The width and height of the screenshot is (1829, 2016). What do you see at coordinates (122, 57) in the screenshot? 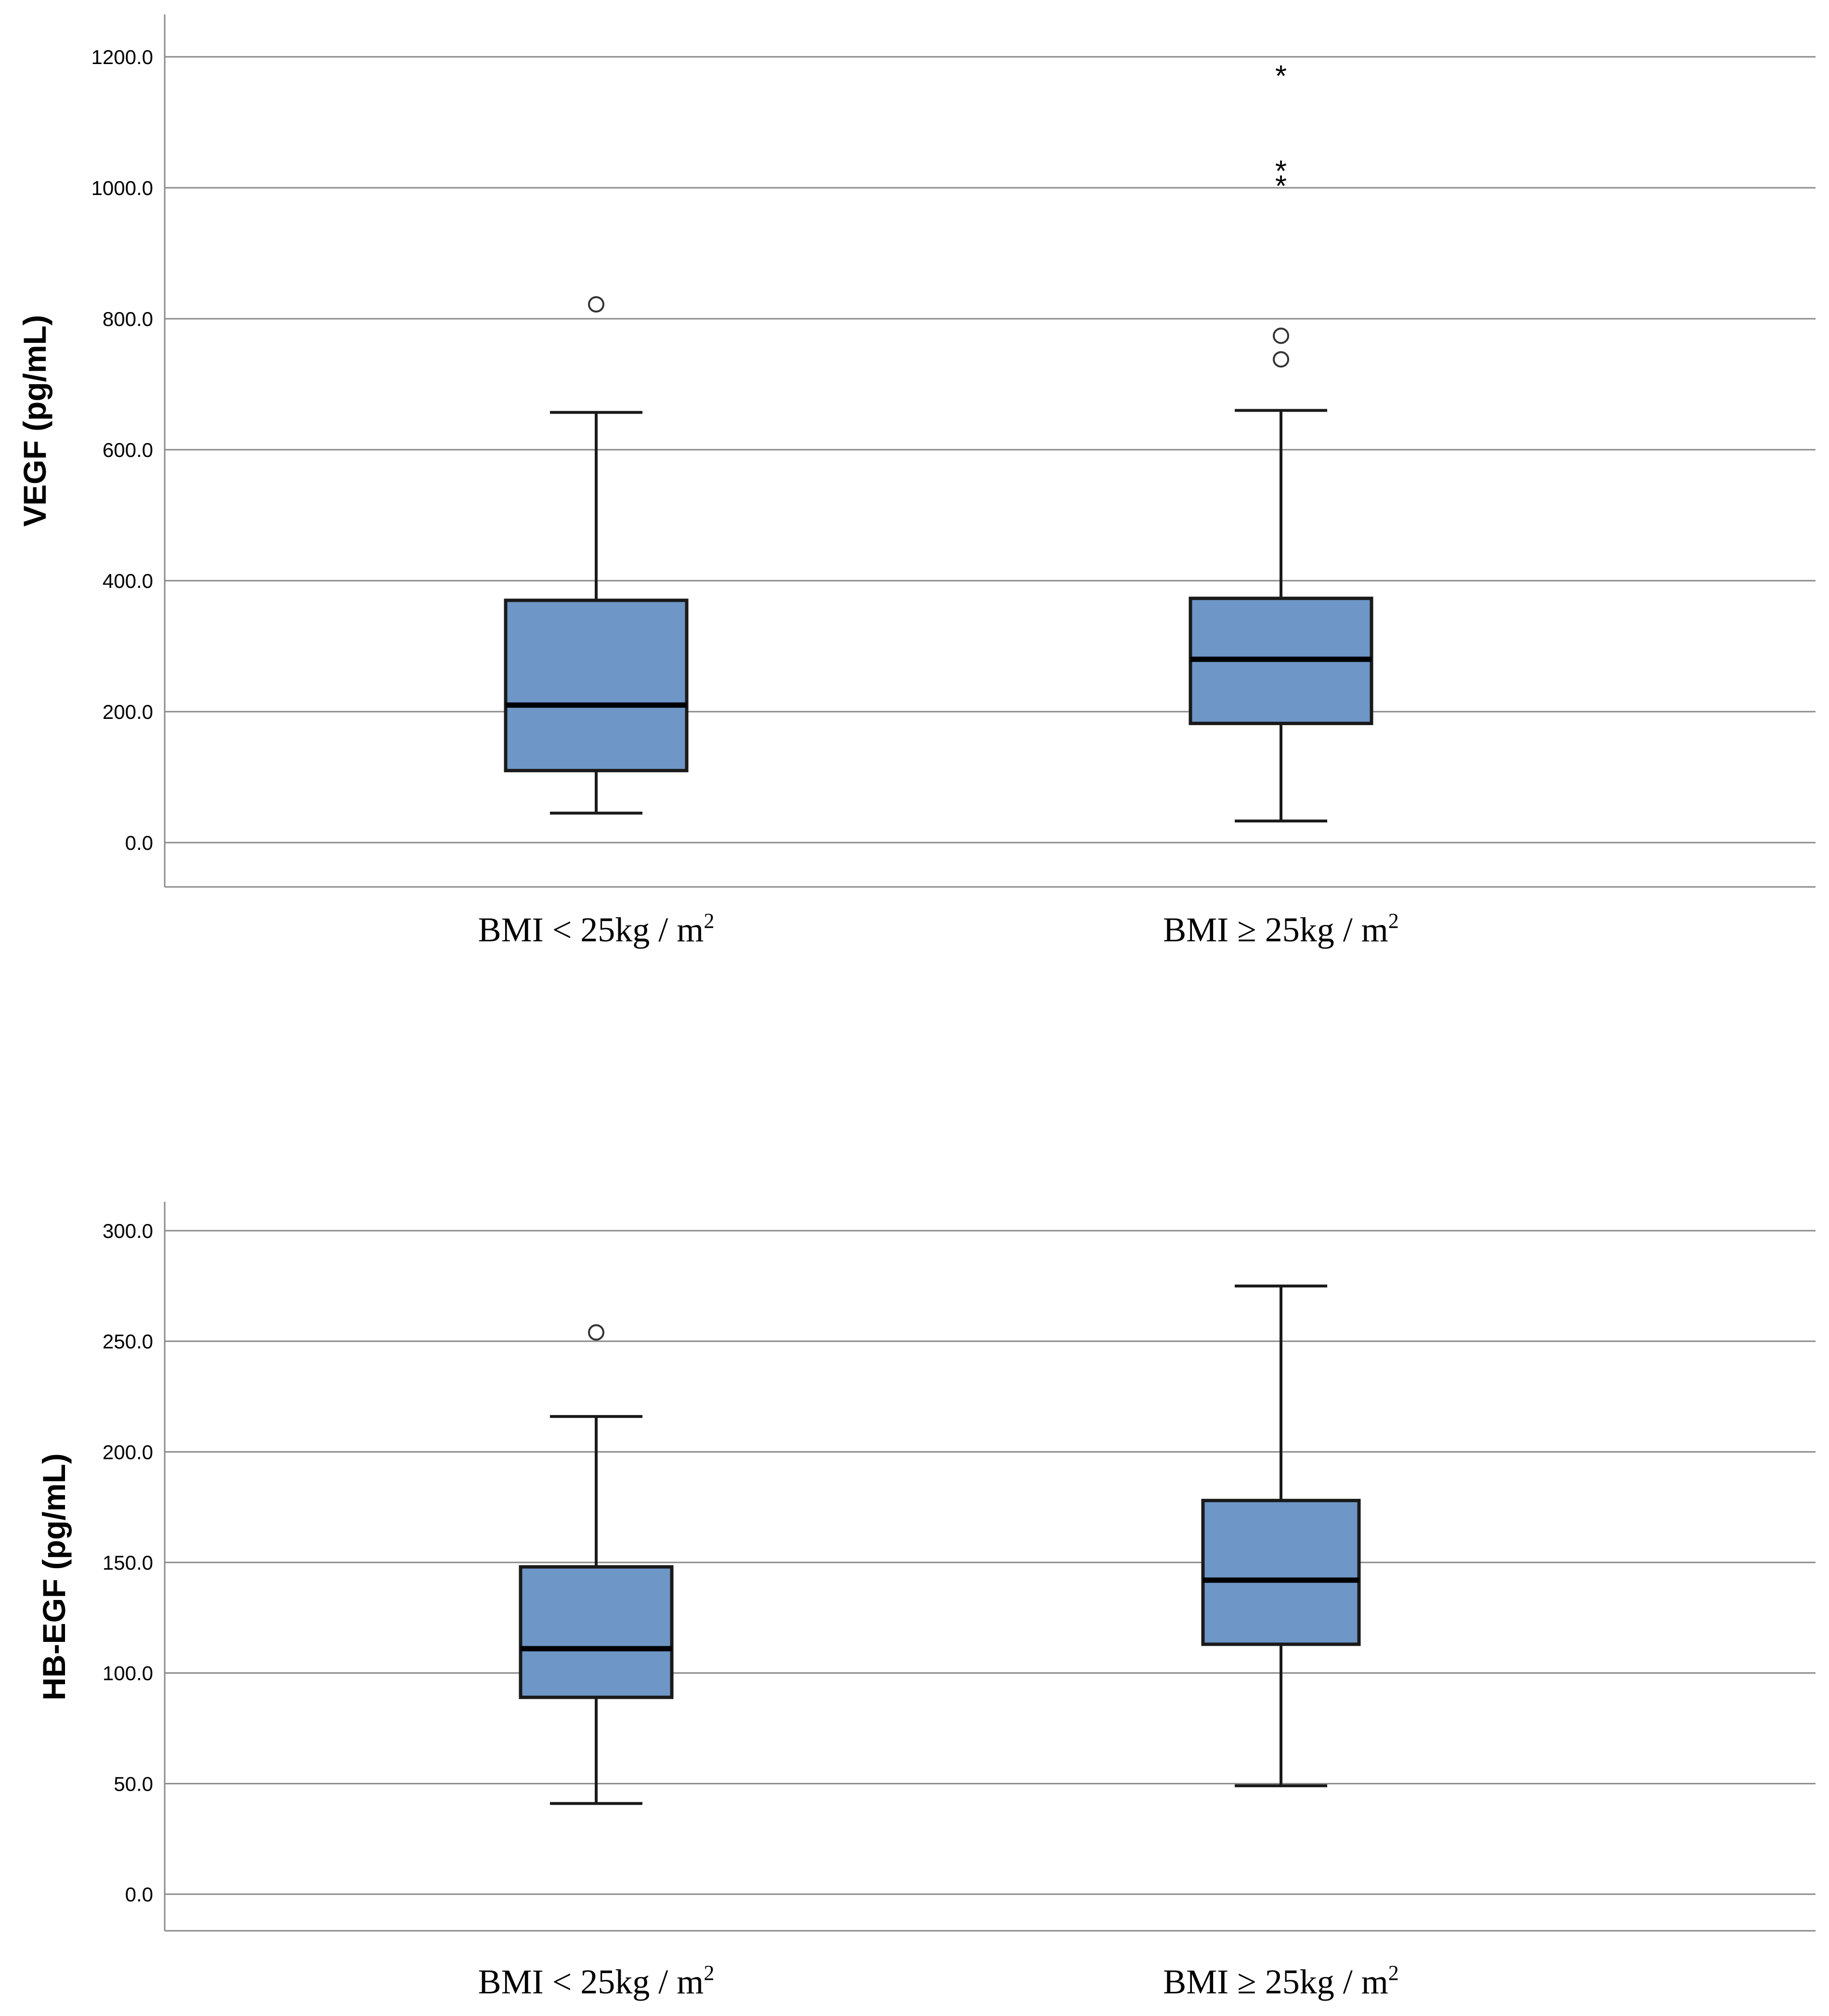
I see `y-tick-label: 1200.0` at bounding box center [122, 57].